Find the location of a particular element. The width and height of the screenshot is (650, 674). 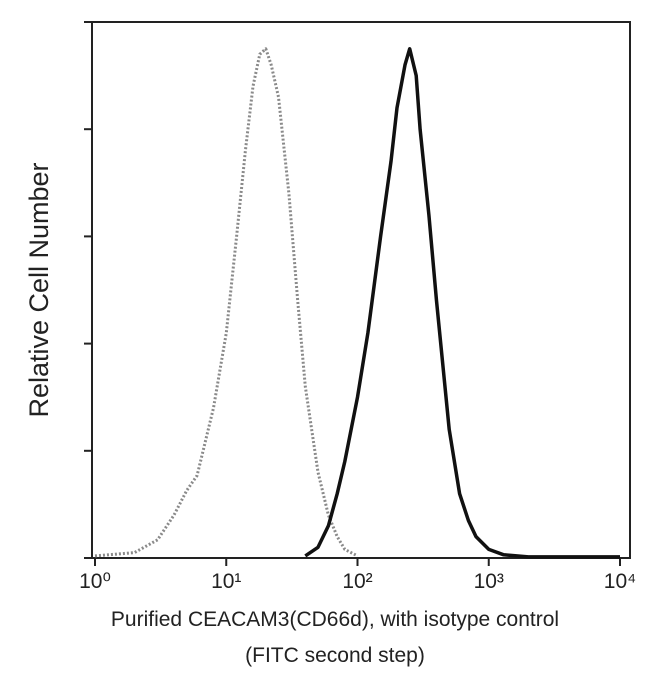

x-tick-label: 10¹ is located at coordinates (226, 581).